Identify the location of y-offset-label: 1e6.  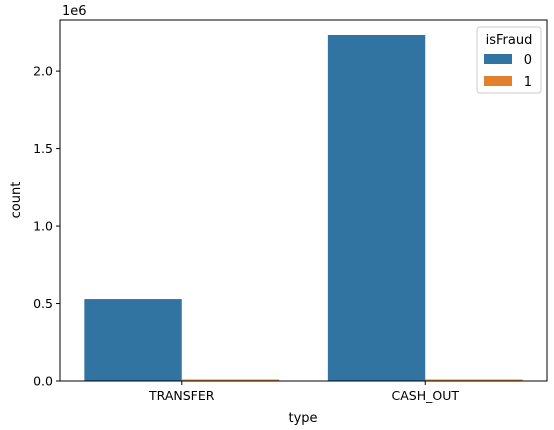
(74, 11).